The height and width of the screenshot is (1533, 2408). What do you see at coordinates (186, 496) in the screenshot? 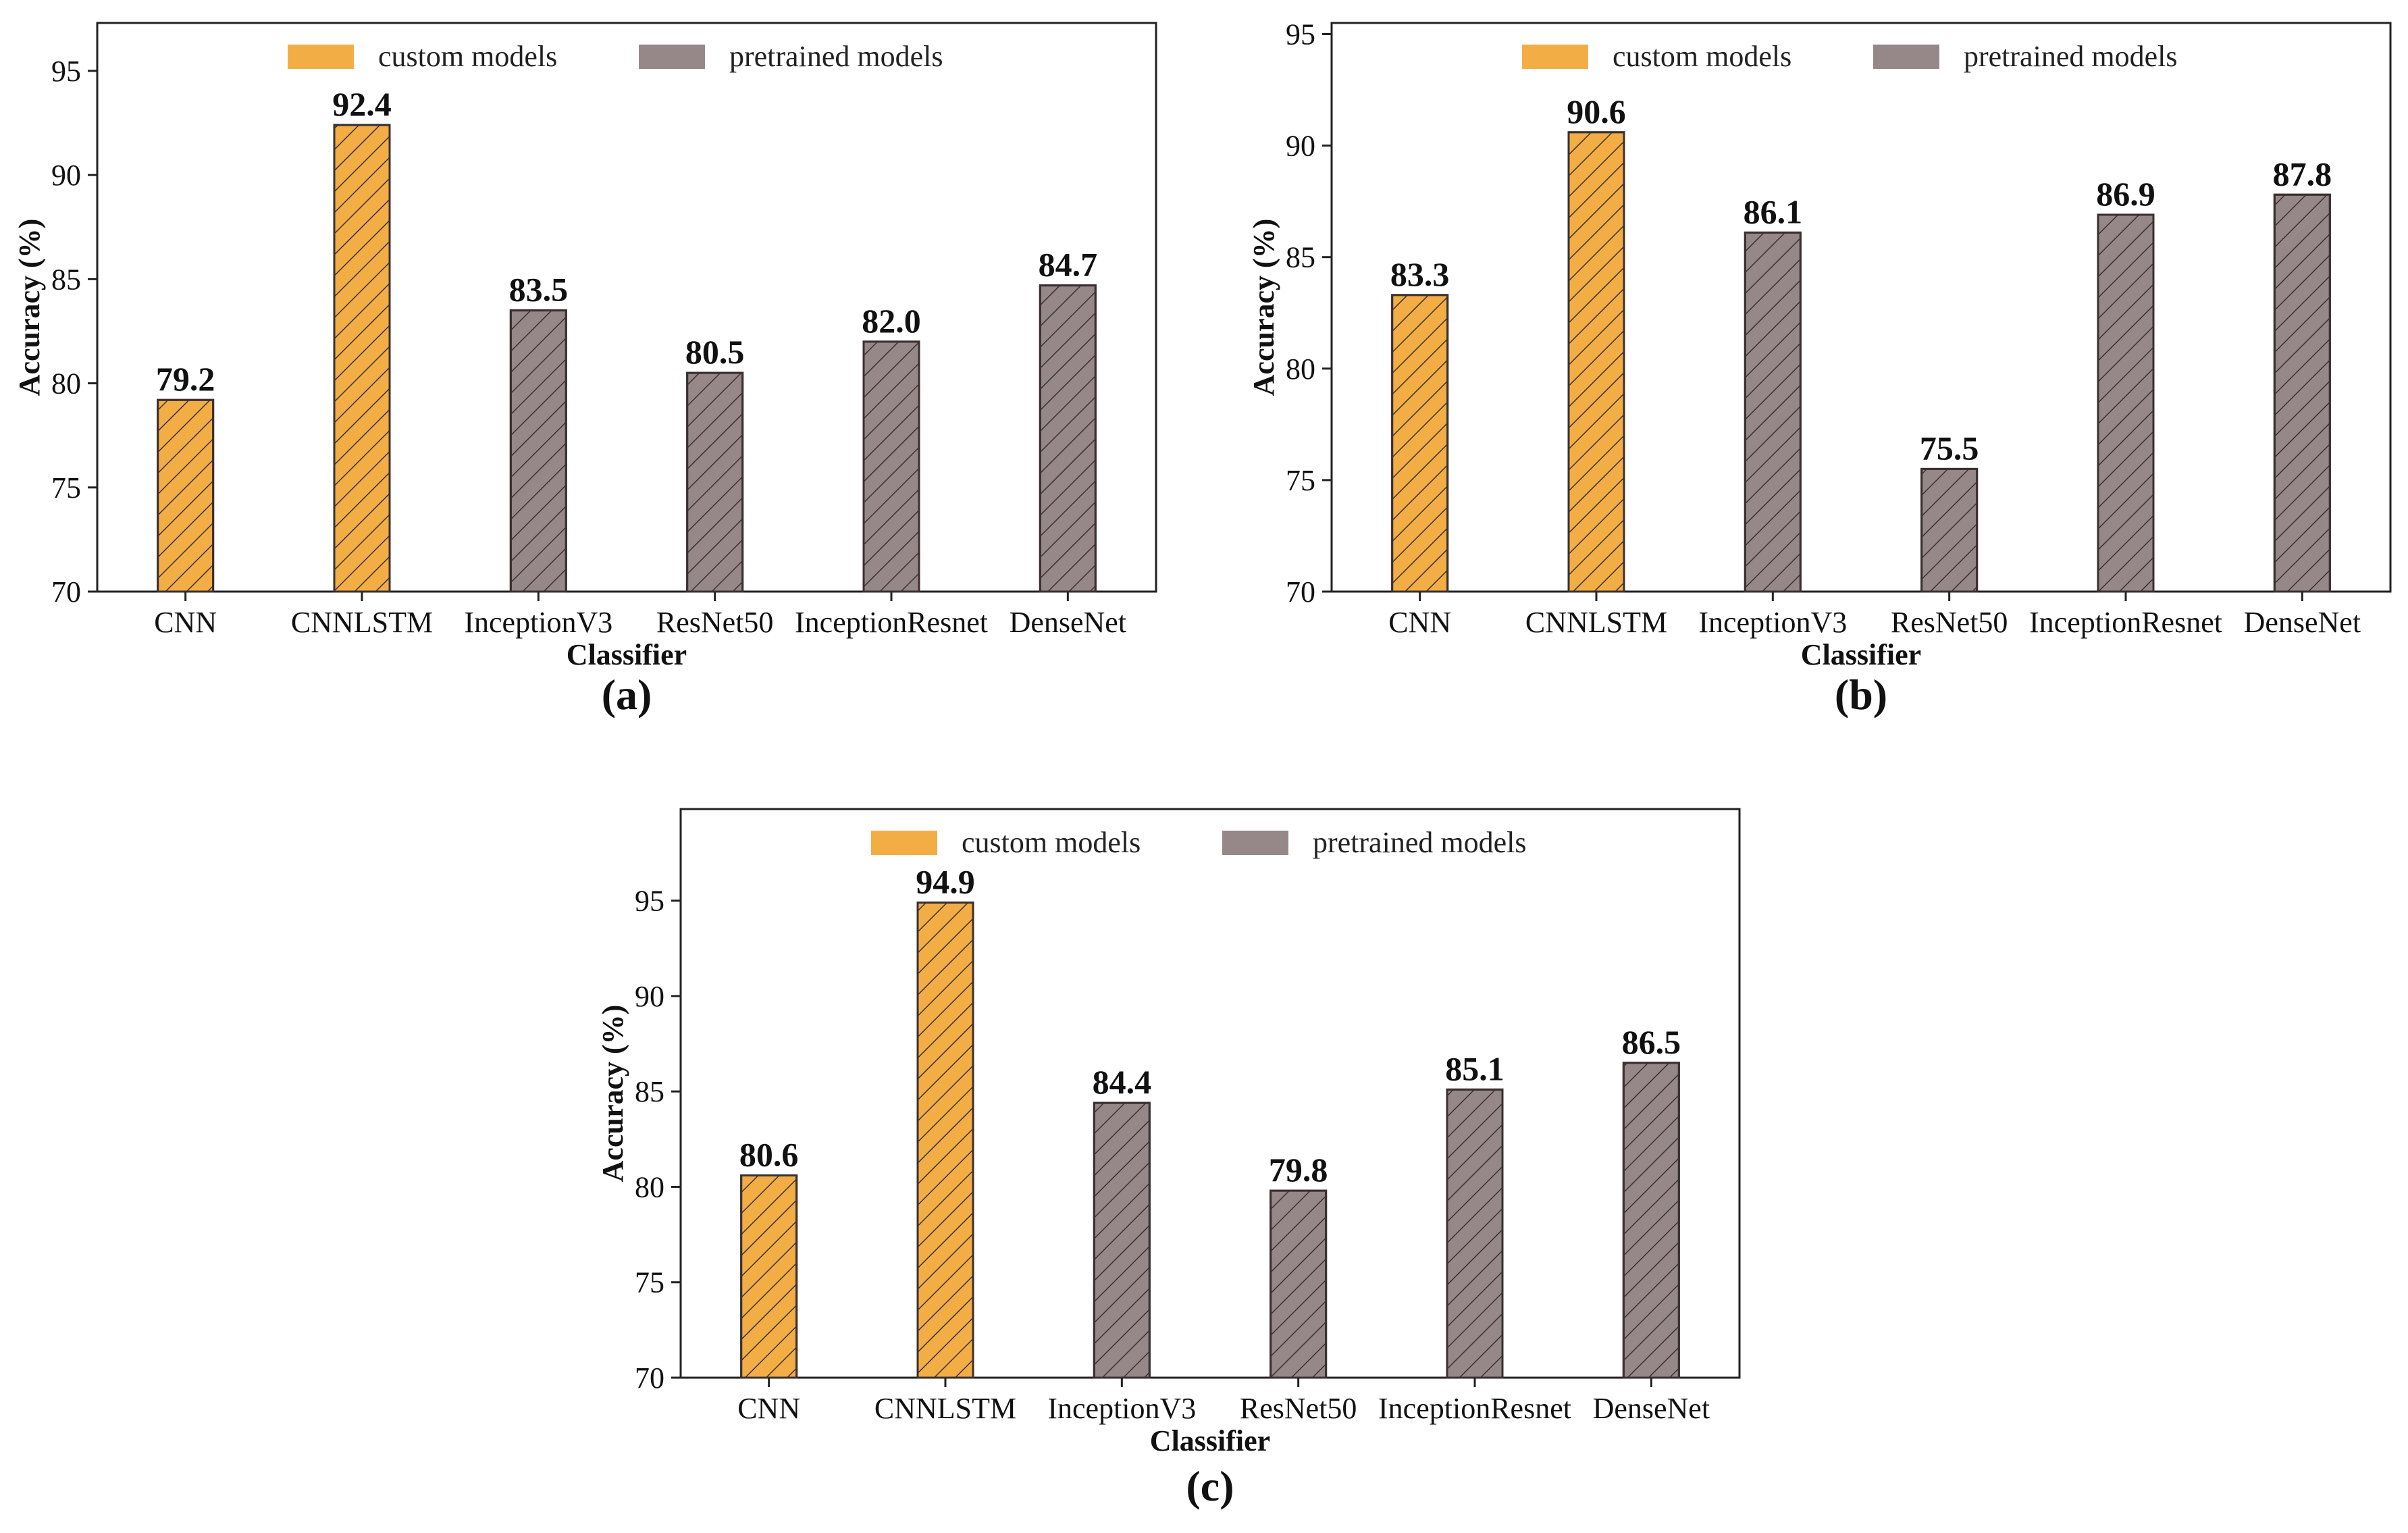
I see `bar-hatch-a-cnn` at bounding box center [186, 496].